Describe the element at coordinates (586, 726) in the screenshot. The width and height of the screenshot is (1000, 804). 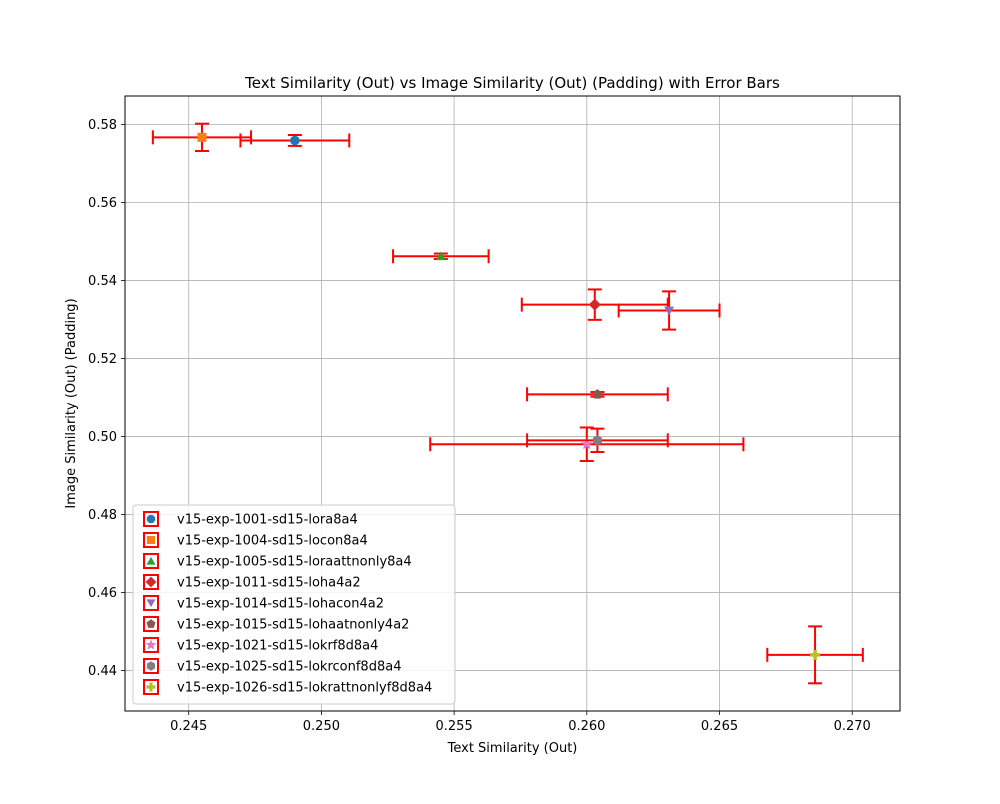
I see `x-tick-label: 0.260` at that location.